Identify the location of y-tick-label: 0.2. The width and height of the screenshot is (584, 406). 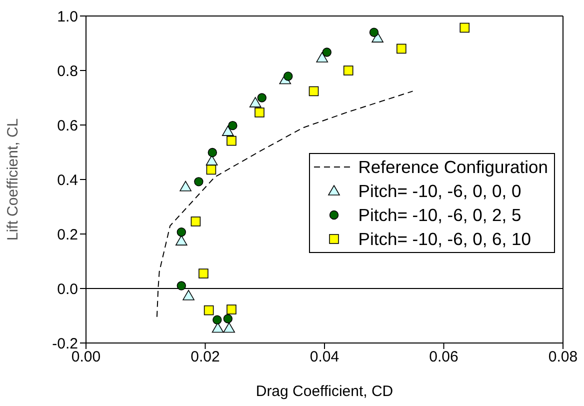
(67, 235).